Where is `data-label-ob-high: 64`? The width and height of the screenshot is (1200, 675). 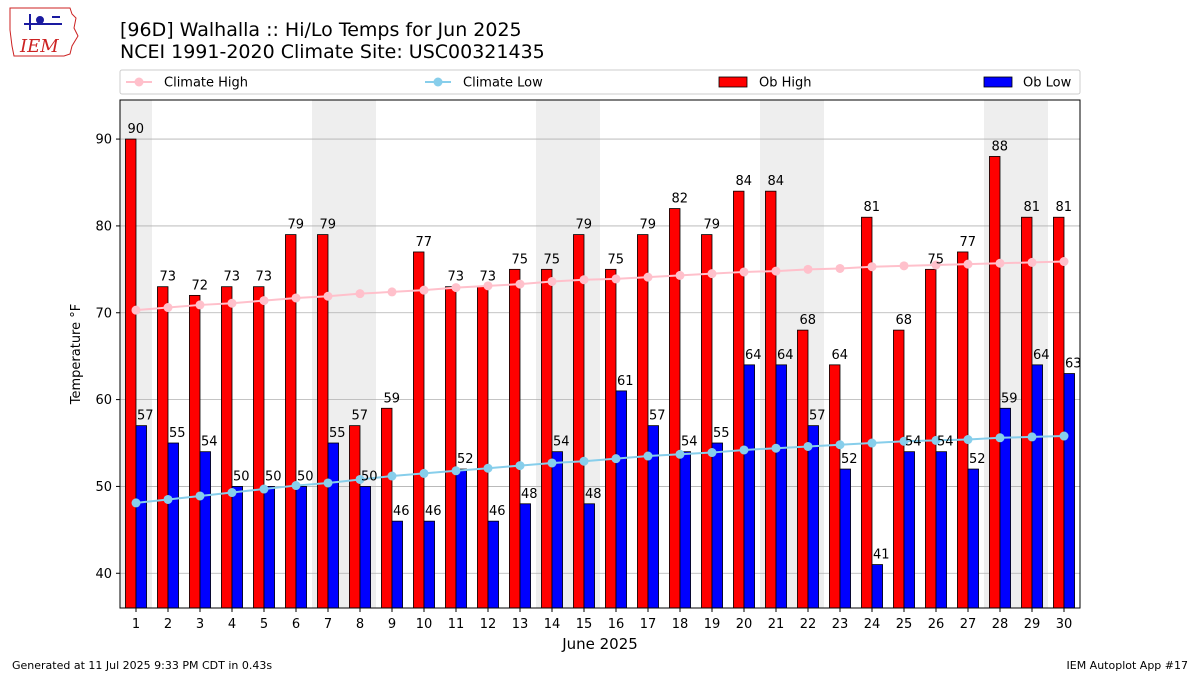 data-label-ob-high: 64 is located at coordinates (839, 355).